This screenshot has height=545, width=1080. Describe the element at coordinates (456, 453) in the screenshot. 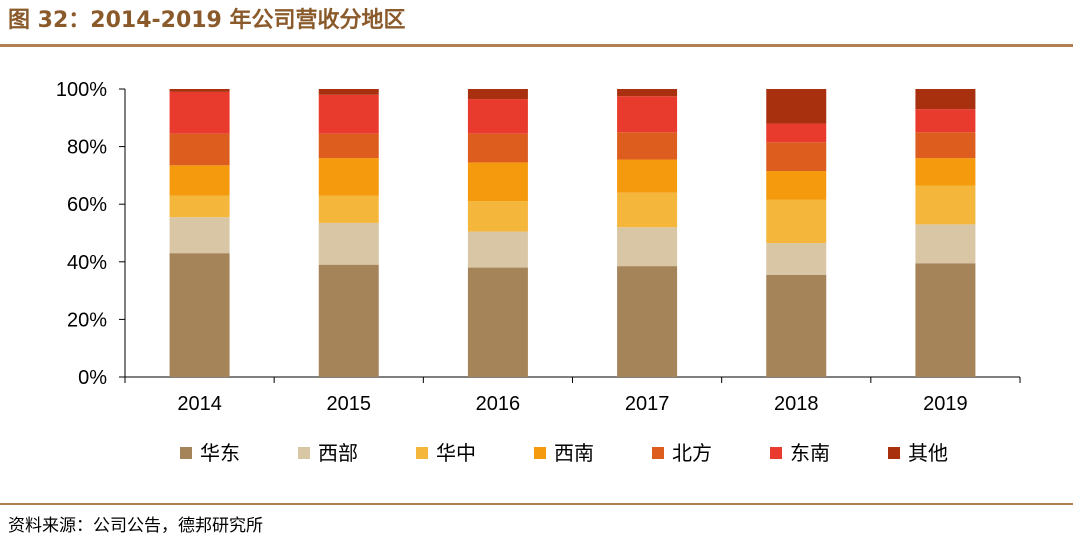

I see `legend-label: 华中` at that location.